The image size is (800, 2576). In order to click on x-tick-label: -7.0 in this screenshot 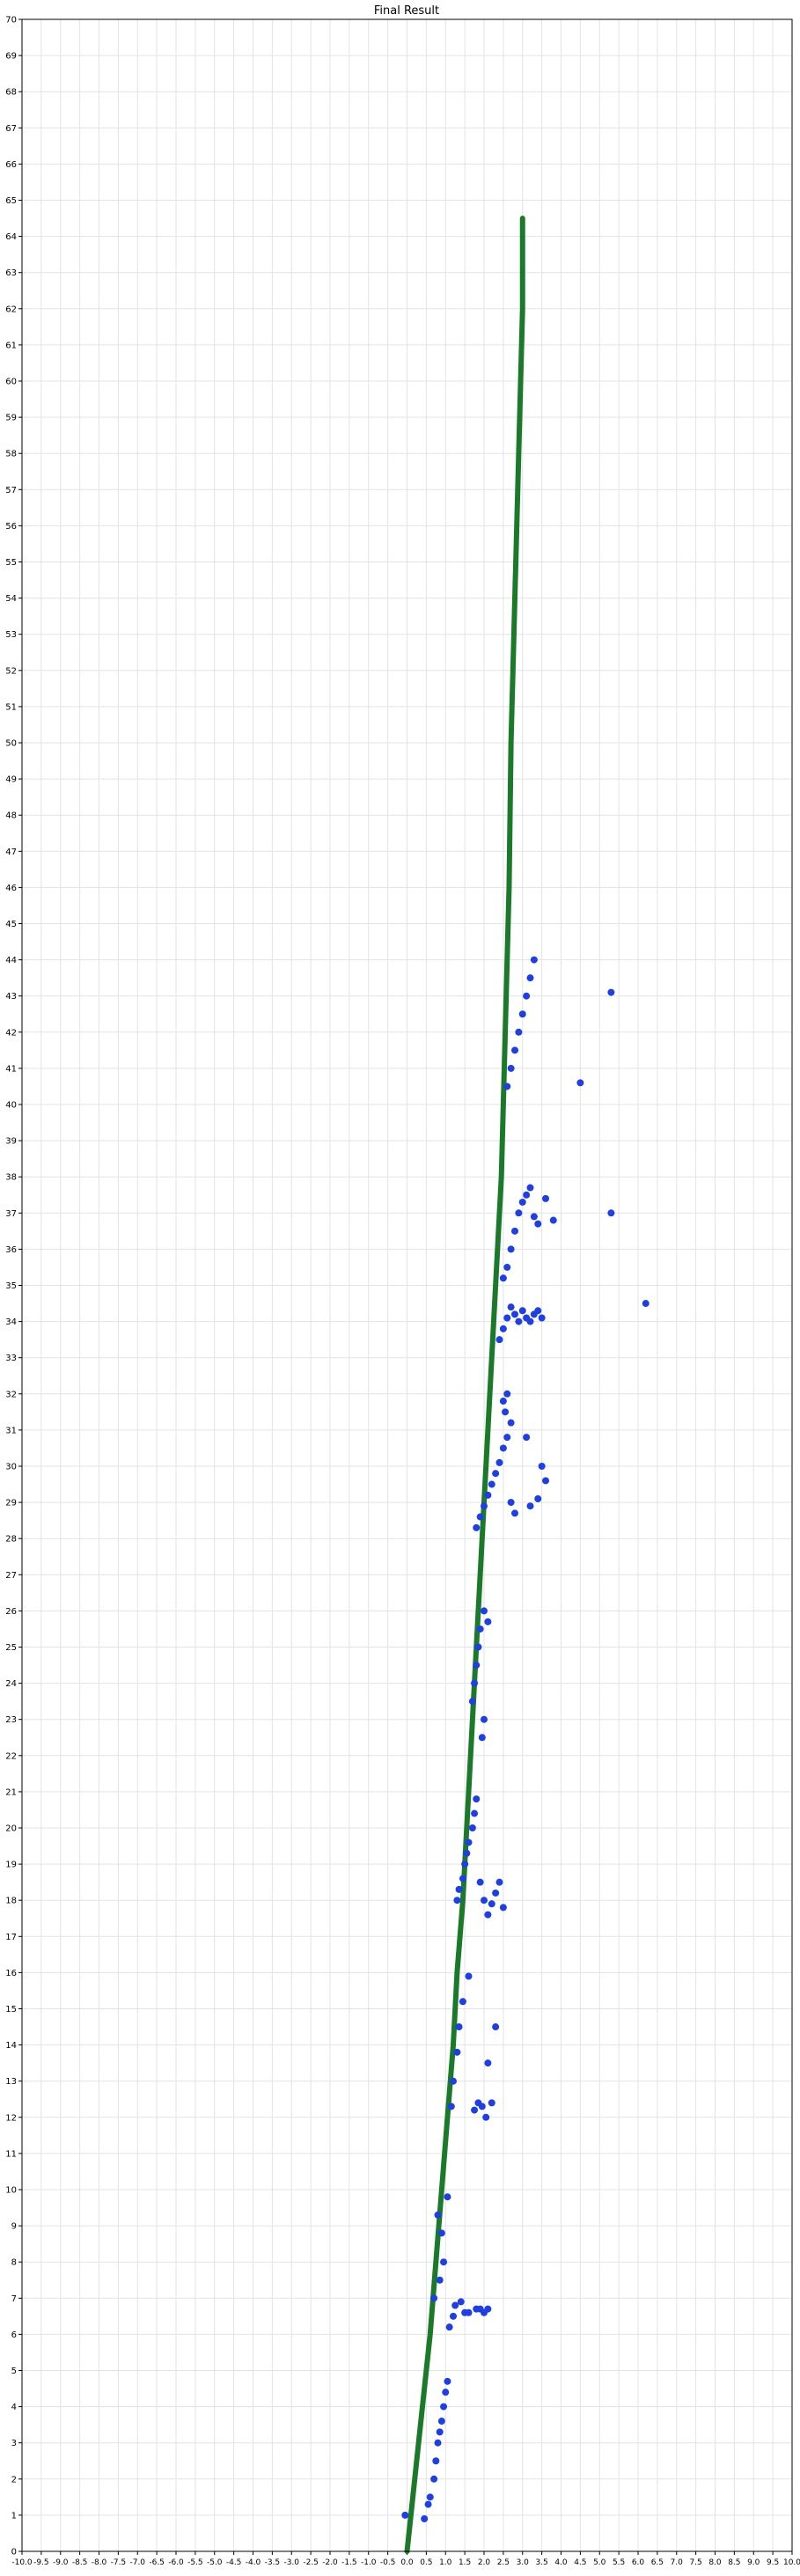, I will do `click(137, 2562)`.